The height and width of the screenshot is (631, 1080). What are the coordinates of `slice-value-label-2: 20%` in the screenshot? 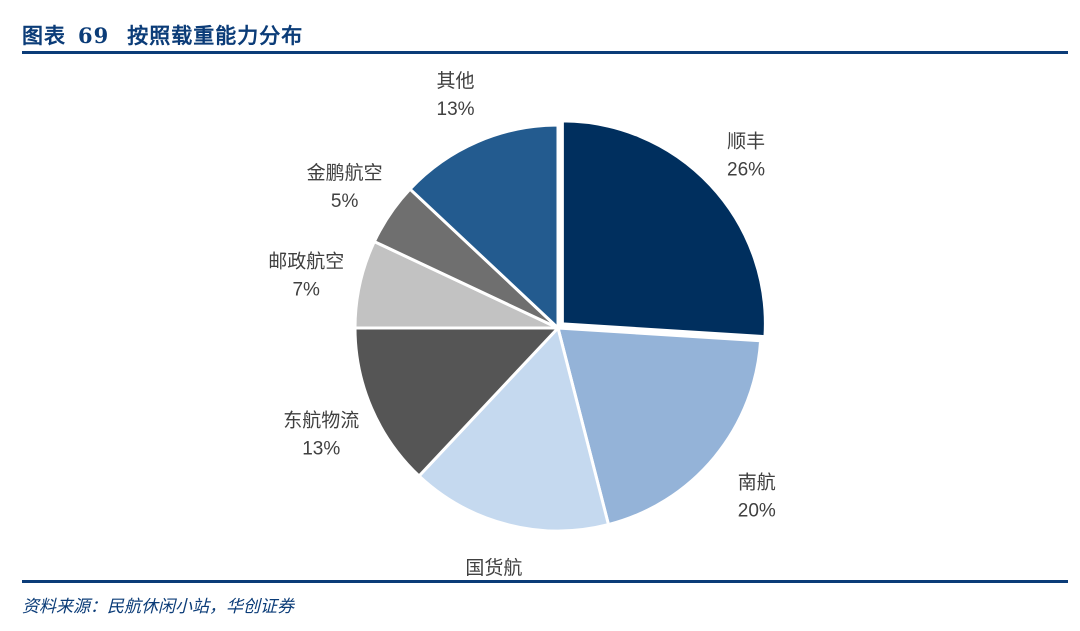 It's located at (757, 510).